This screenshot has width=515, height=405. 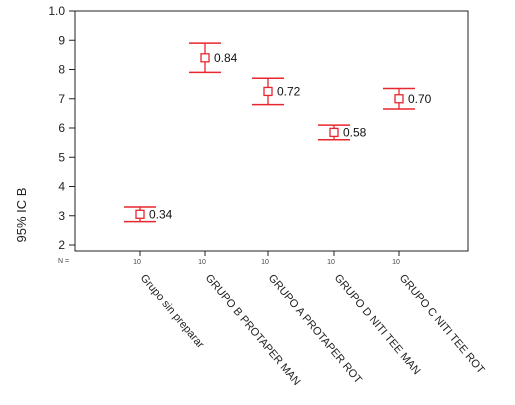 I want to click on y-axis: 2 3 4 5 6 7 8 9 1.0, so click(x=61, y=128).